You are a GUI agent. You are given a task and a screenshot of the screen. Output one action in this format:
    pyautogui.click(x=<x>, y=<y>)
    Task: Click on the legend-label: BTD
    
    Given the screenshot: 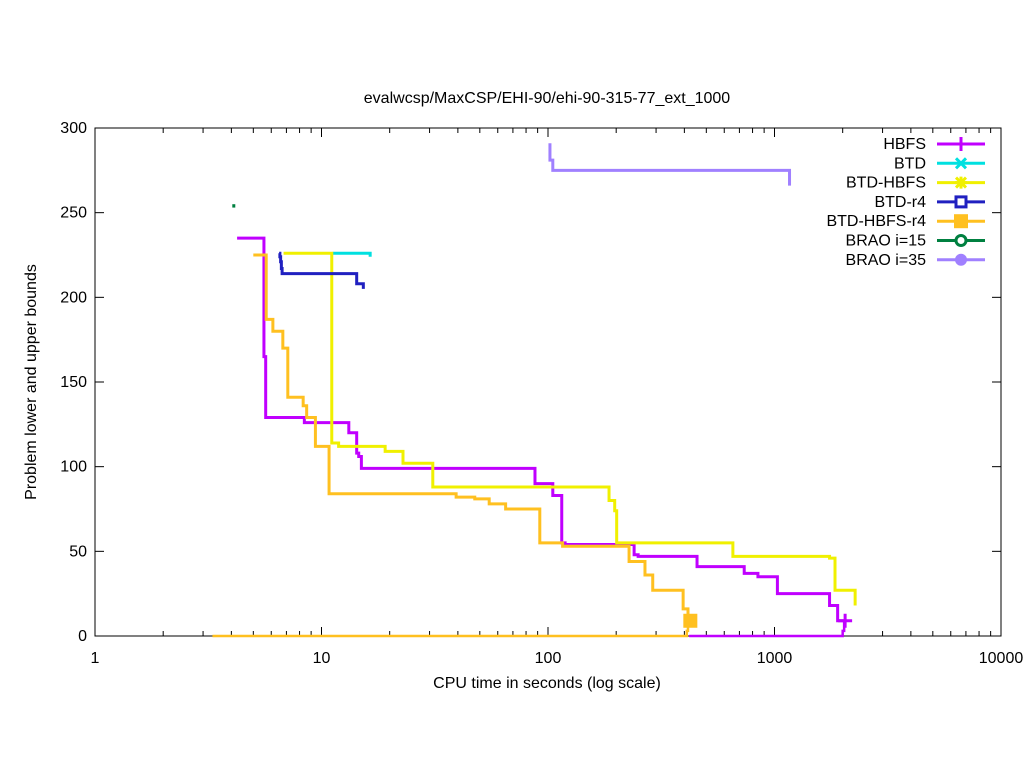 What is the action you would take?
    pyautogui.click(x=910, y=163)
    